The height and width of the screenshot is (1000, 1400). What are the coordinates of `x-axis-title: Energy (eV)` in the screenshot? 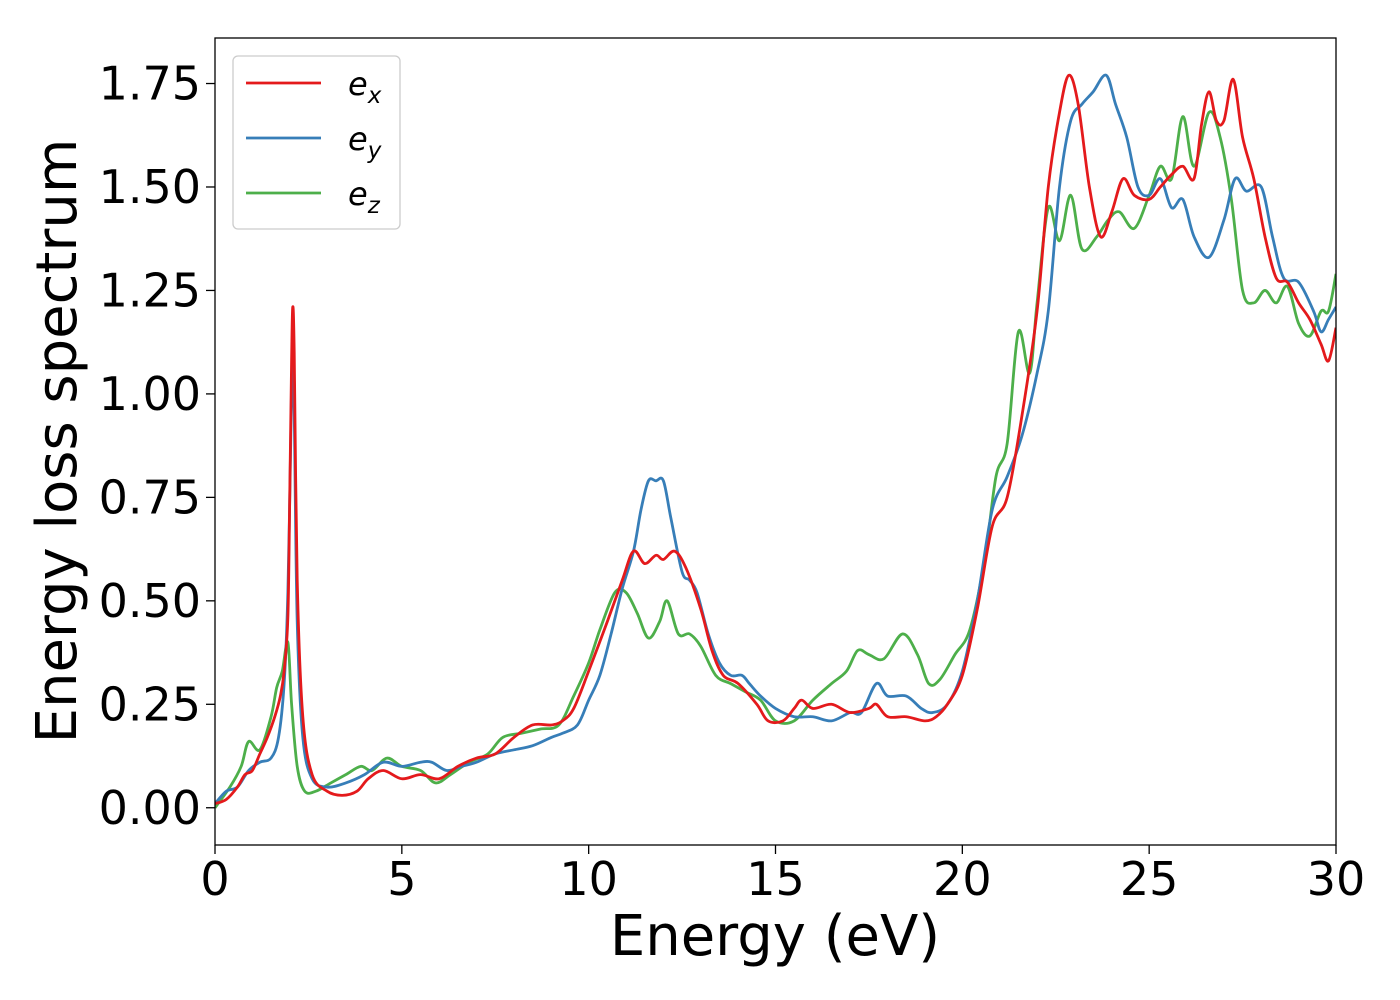 It's located at (775, 936).